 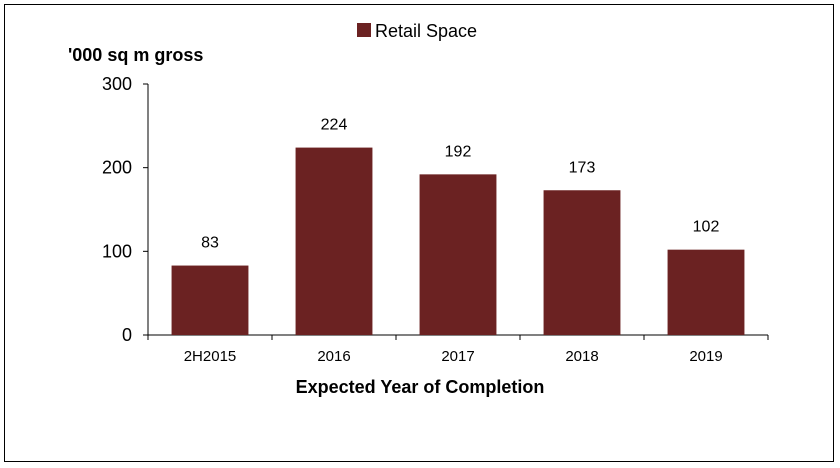 What do you see at coordinates (210, 300) in the screenshot?
I see `bar-2H2015` at bounding box center [210, 300].